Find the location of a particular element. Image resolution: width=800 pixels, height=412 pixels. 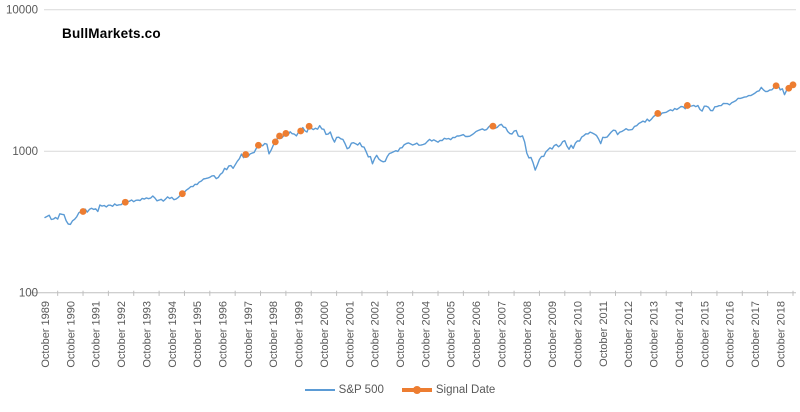

sp500-line-swatch-icon is located at coordinates (319, 390).